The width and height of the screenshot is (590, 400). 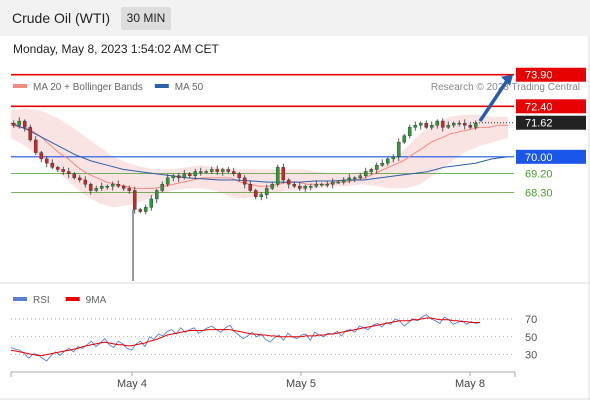 I want to click on projection-arrow, so click(x=493, y=101).